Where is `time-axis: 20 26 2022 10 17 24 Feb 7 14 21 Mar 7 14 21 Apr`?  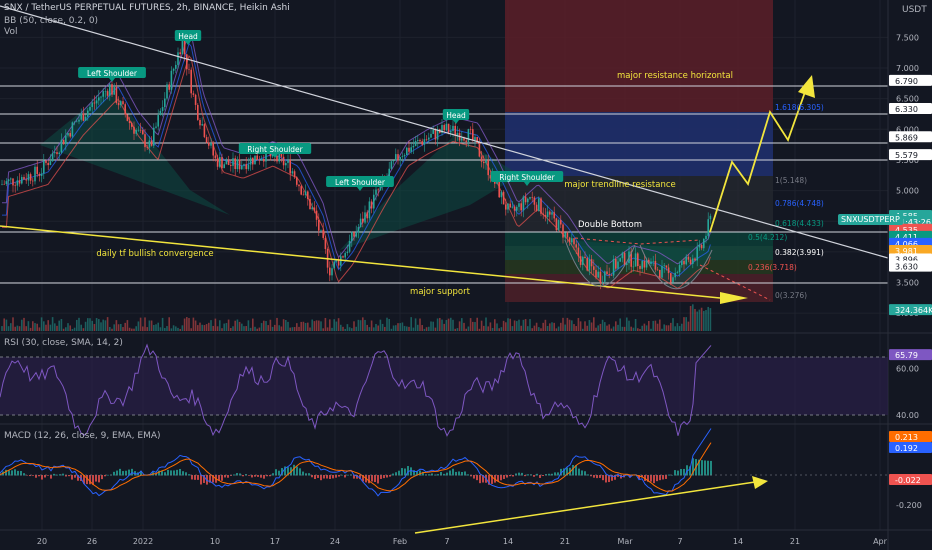
time-axis: 20 26 2022 10 17 24 Feb 7 14 21 Mar 7 14 21 Apr is located at coordinates (462, 541).